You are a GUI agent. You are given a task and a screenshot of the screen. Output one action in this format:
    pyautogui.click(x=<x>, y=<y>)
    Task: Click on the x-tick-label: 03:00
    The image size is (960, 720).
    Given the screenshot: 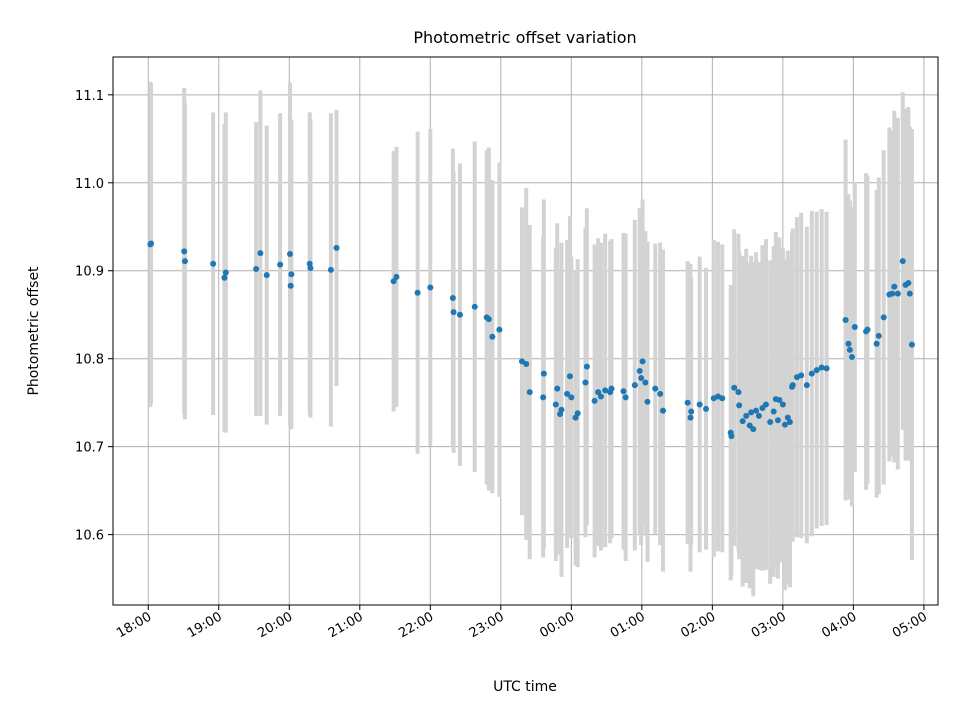 What is the action you would take?
    pyautogui.click(x=769, y=625)
    